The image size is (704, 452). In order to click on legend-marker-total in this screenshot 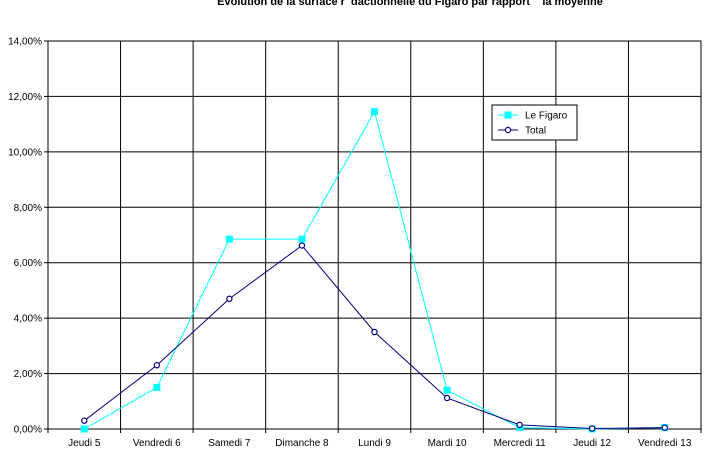, I will do `click(508, 130)`.